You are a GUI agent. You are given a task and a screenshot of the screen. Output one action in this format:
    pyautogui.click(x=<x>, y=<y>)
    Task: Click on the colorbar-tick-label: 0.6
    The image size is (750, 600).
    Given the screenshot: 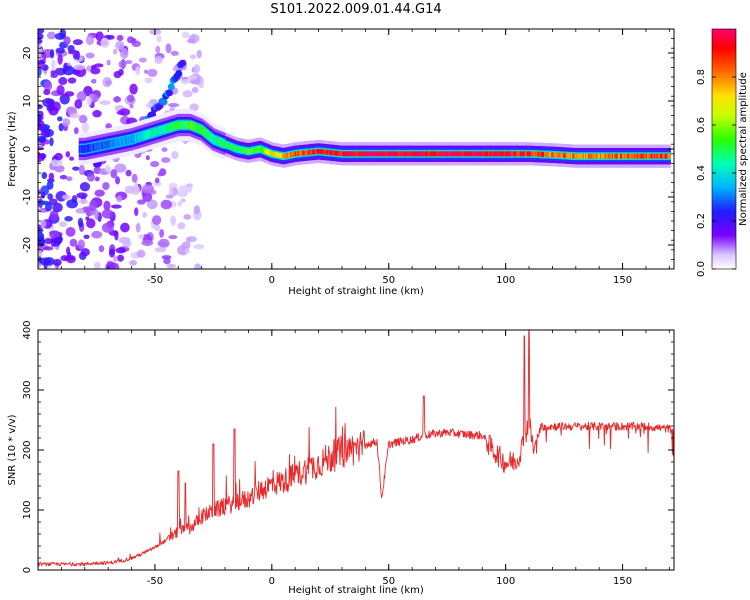 What is the action you would take?
    pyautogui.click(x=701, y=125)
    